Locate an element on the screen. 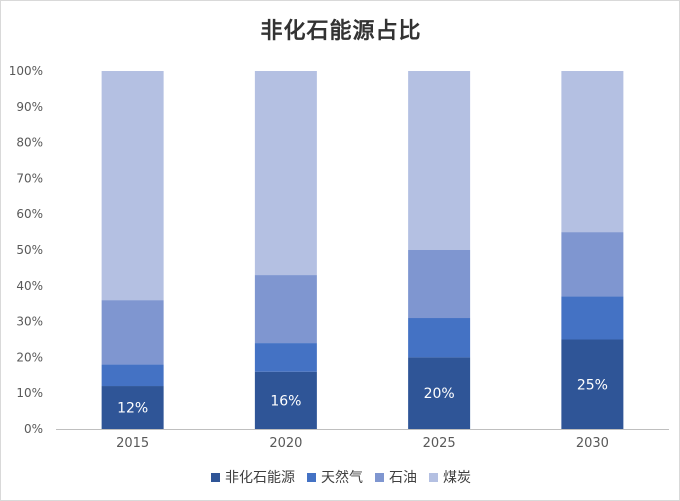 The height and width of the screenshot is (501, 680). y-tick-label: 50% is located at coordinates (29, 250).